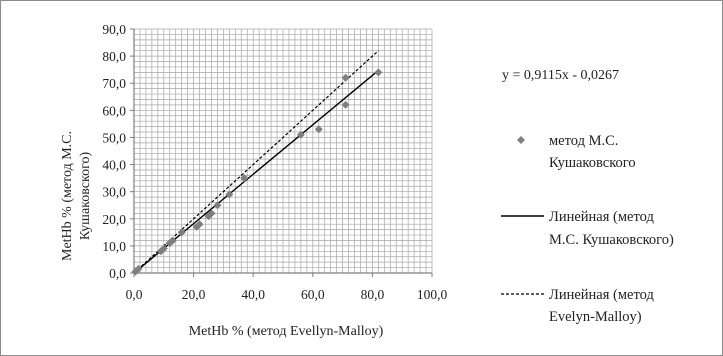 This screenshot has height=356, width=723. I want to click on y-tick-label: 60,0, so click(114, 110).